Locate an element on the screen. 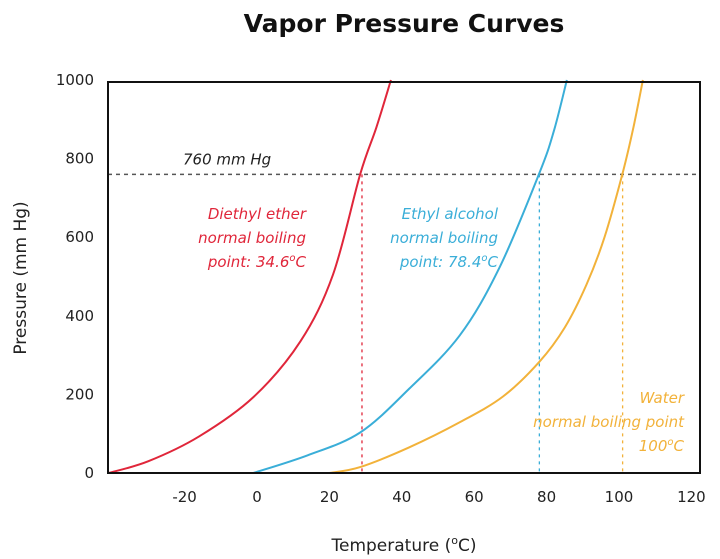 This screenshot has height=559, width=720. y-axis-label: Pressure (mm Hg) is located at coordinates (21, 277).